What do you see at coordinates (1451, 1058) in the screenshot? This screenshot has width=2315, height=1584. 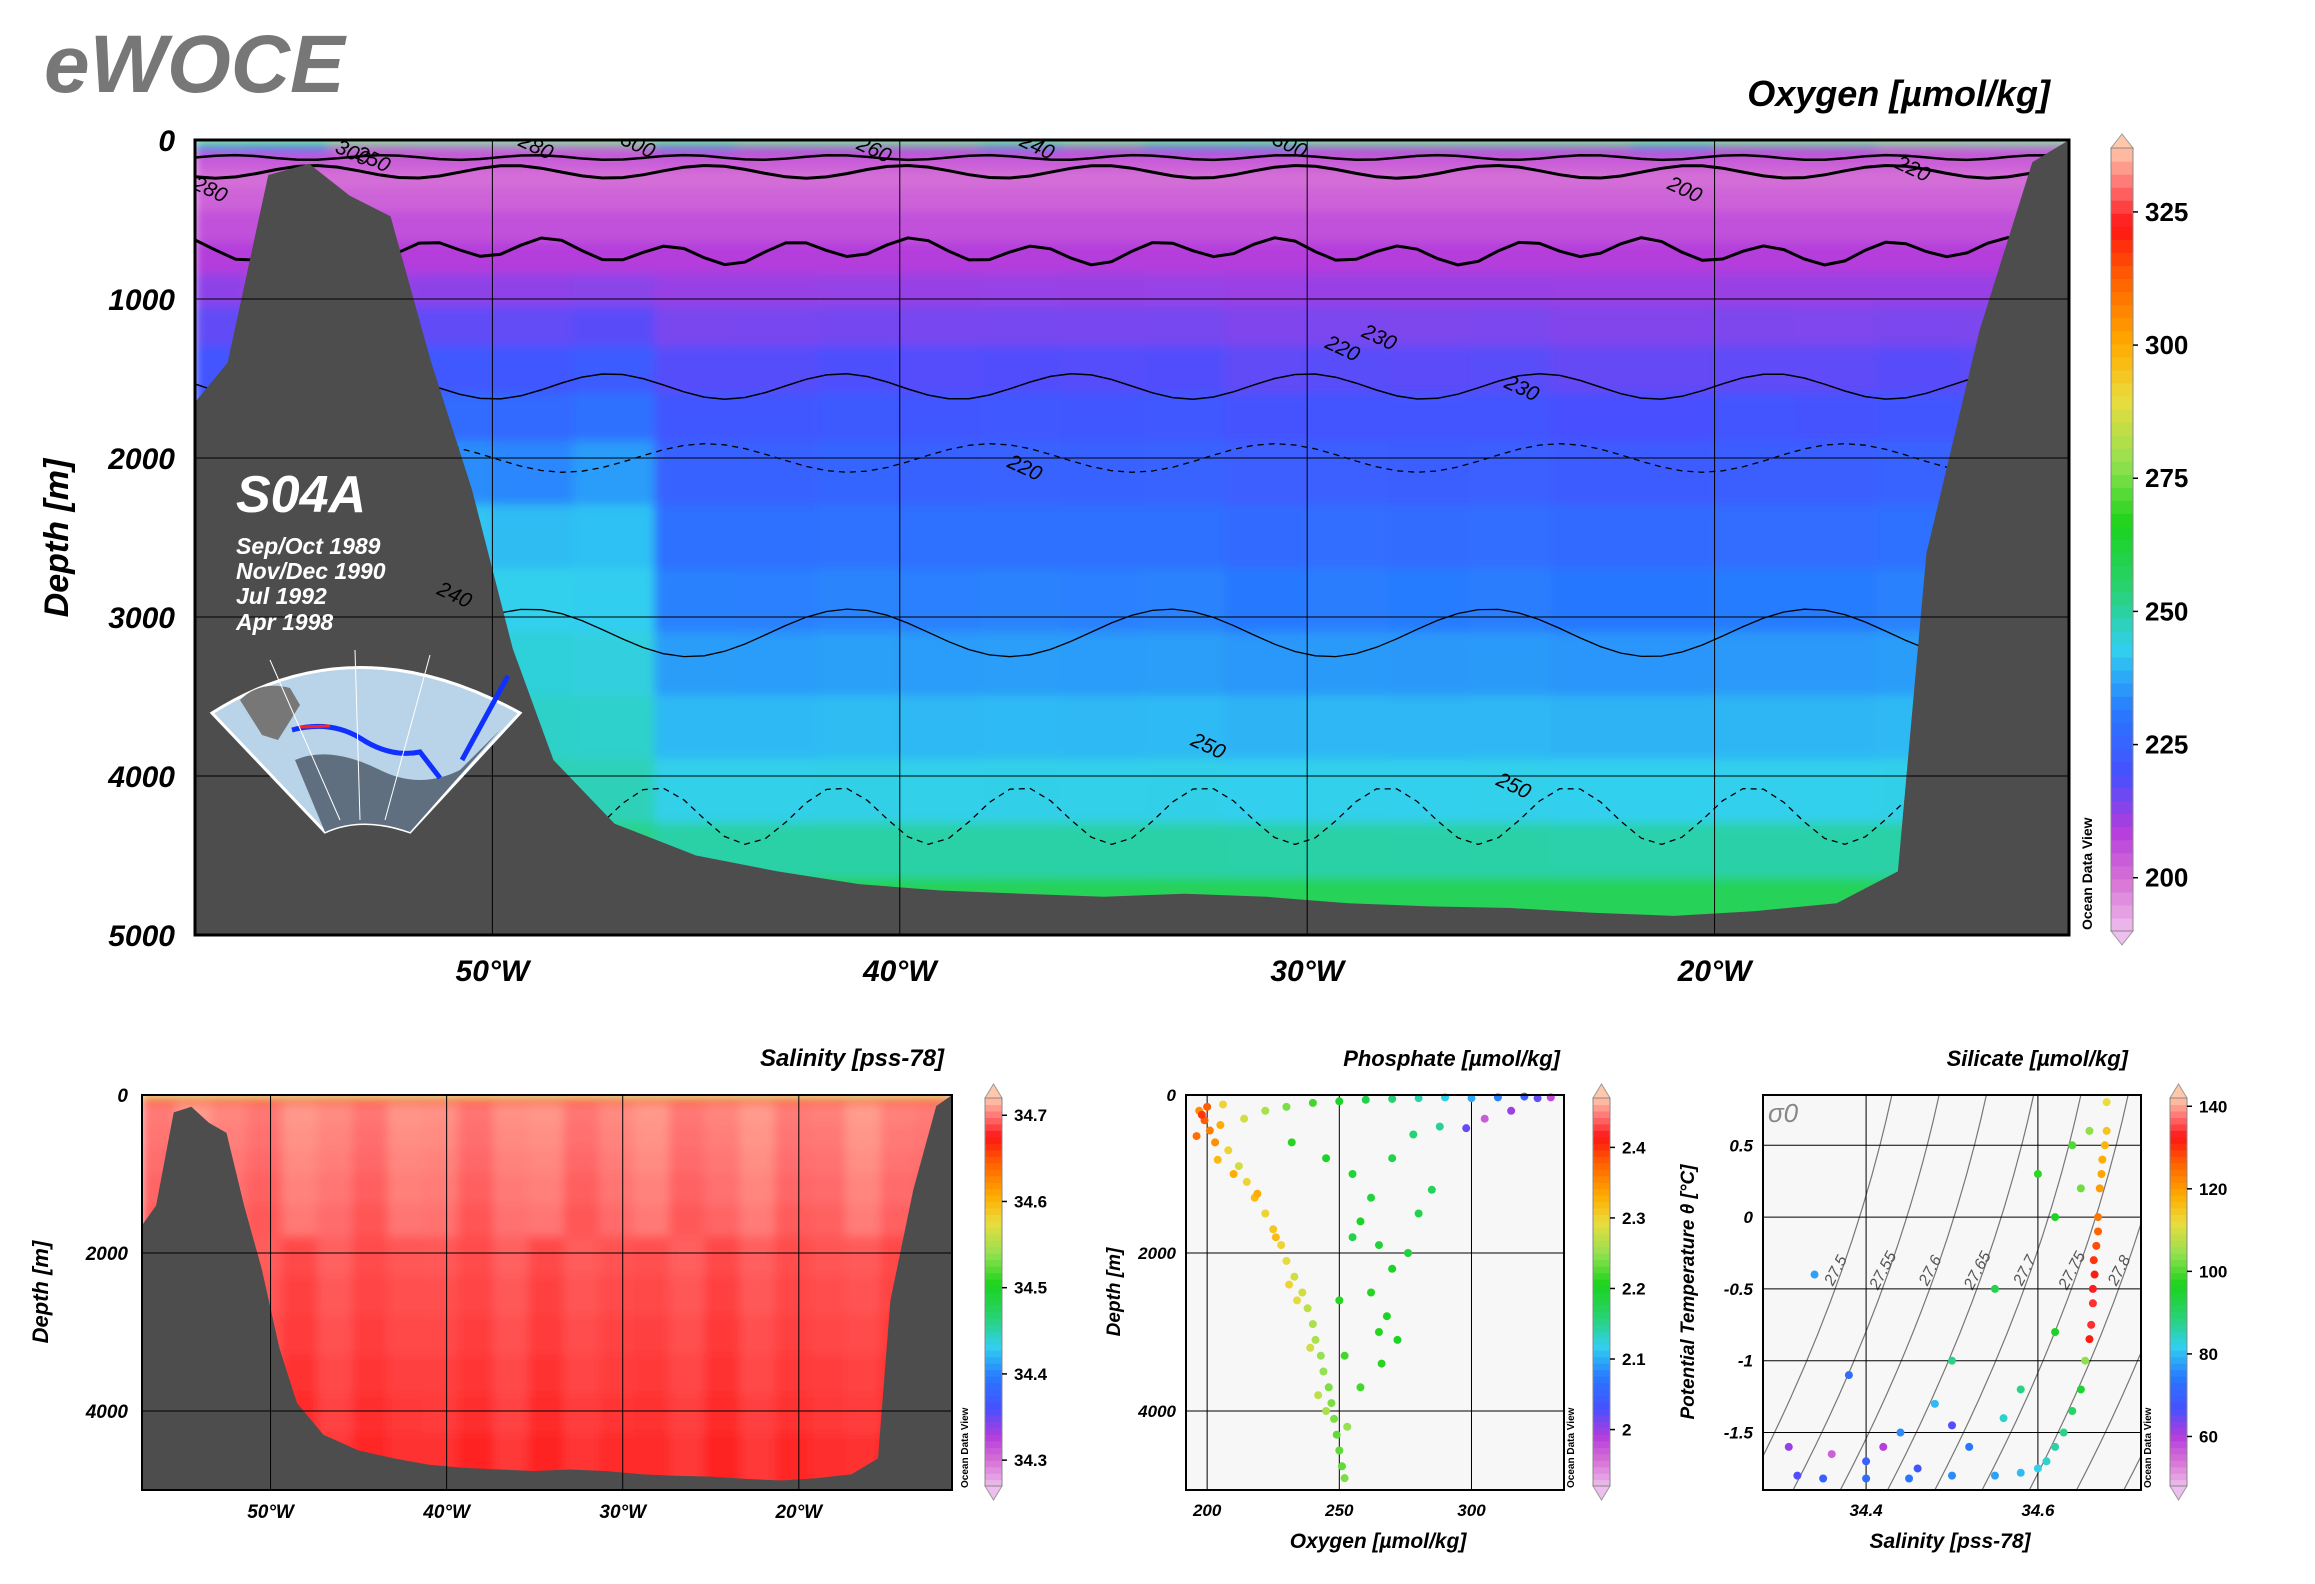 I see `phosphate-title: Phosphate [µmol/kg]` at bounding box center [1451, 1058].